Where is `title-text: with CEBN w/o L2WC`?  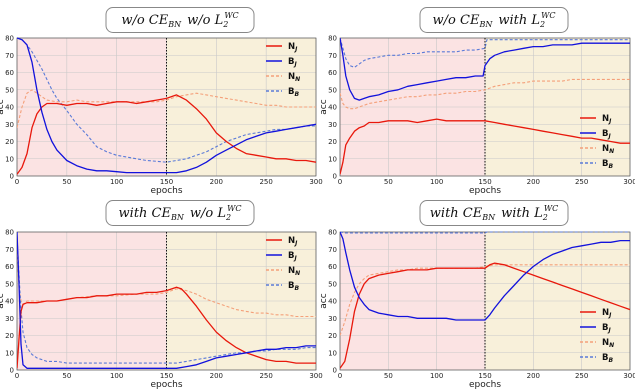
title-text: with CEBN w/o L2WC is located at coordinates (180, 213).